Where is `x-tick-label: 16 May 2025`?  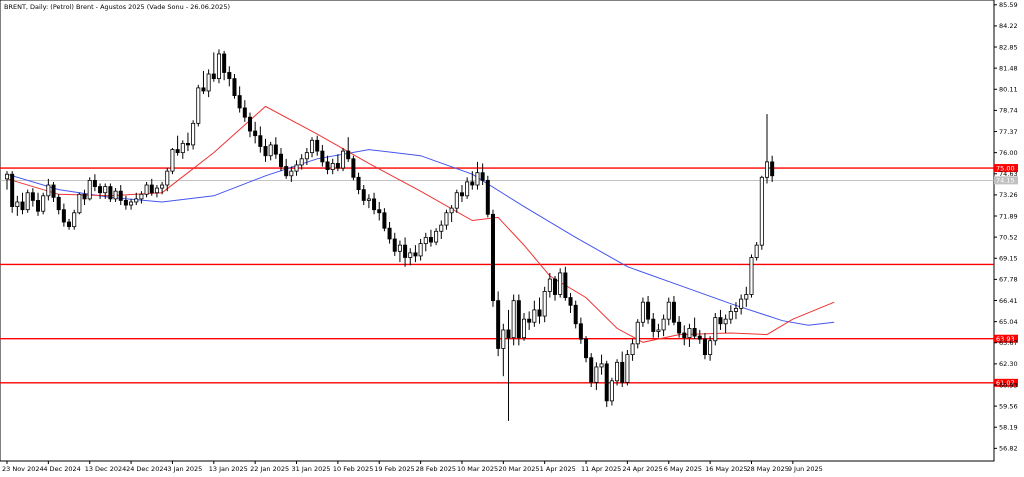 x-tick-label: 16 May 2025 is located at coordinates (726, 469).